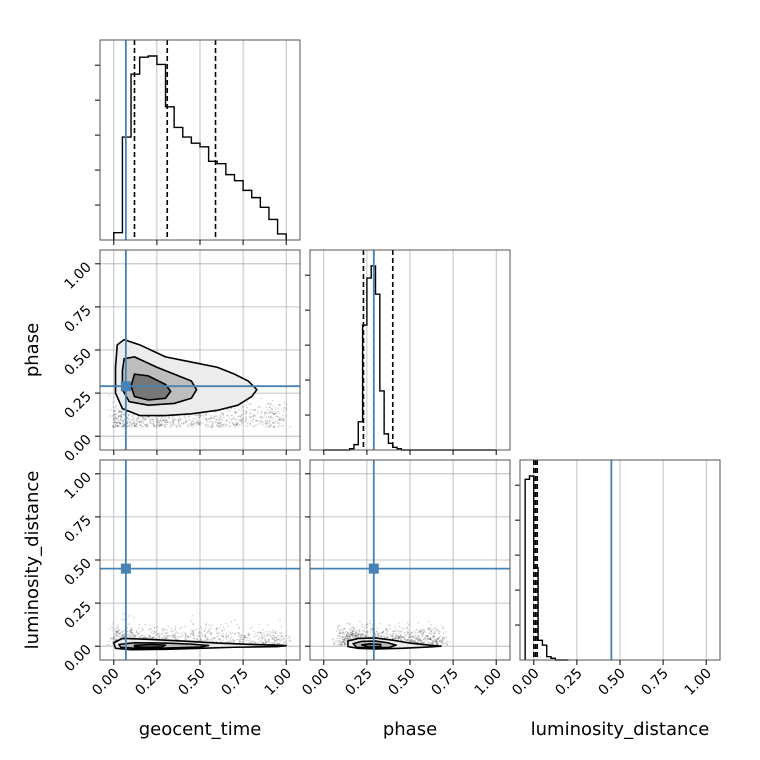  Describe the element at coordinates (77, 485) in the screenshot. I see `y-tick-label: 1.00` at that location.